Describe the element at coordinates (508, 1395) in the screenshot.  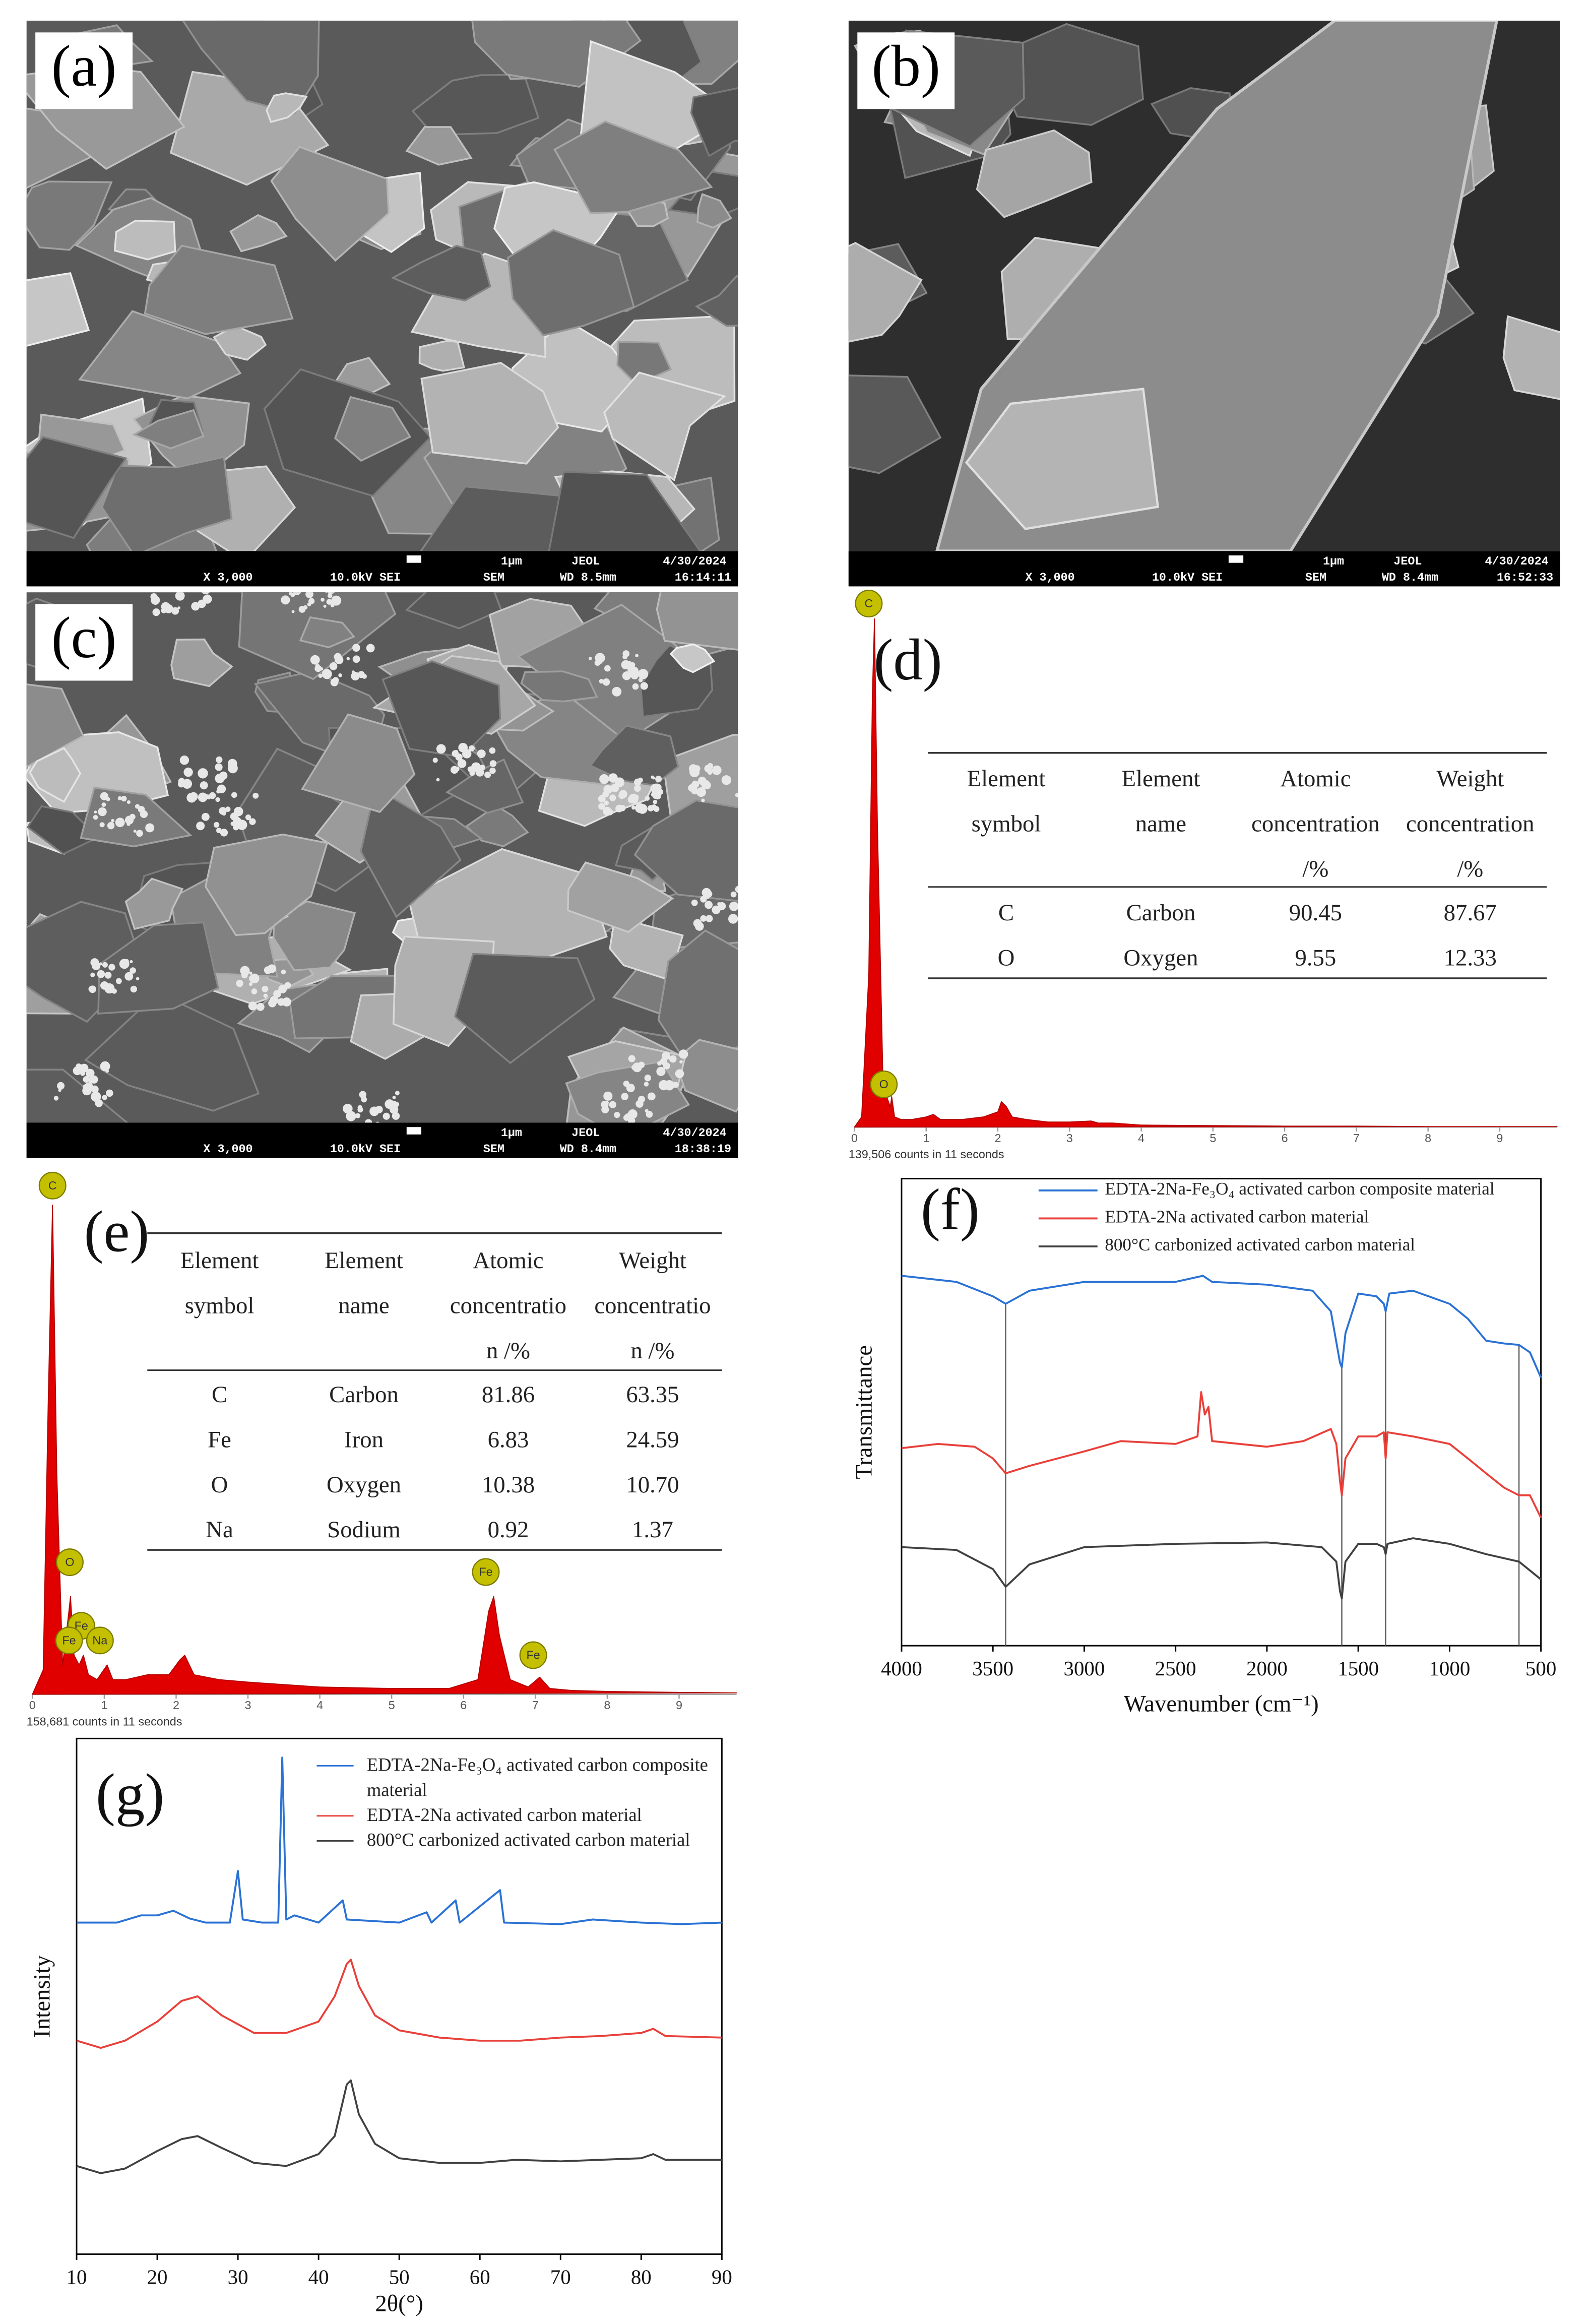
I see `table-cell: 81.86` at that location.